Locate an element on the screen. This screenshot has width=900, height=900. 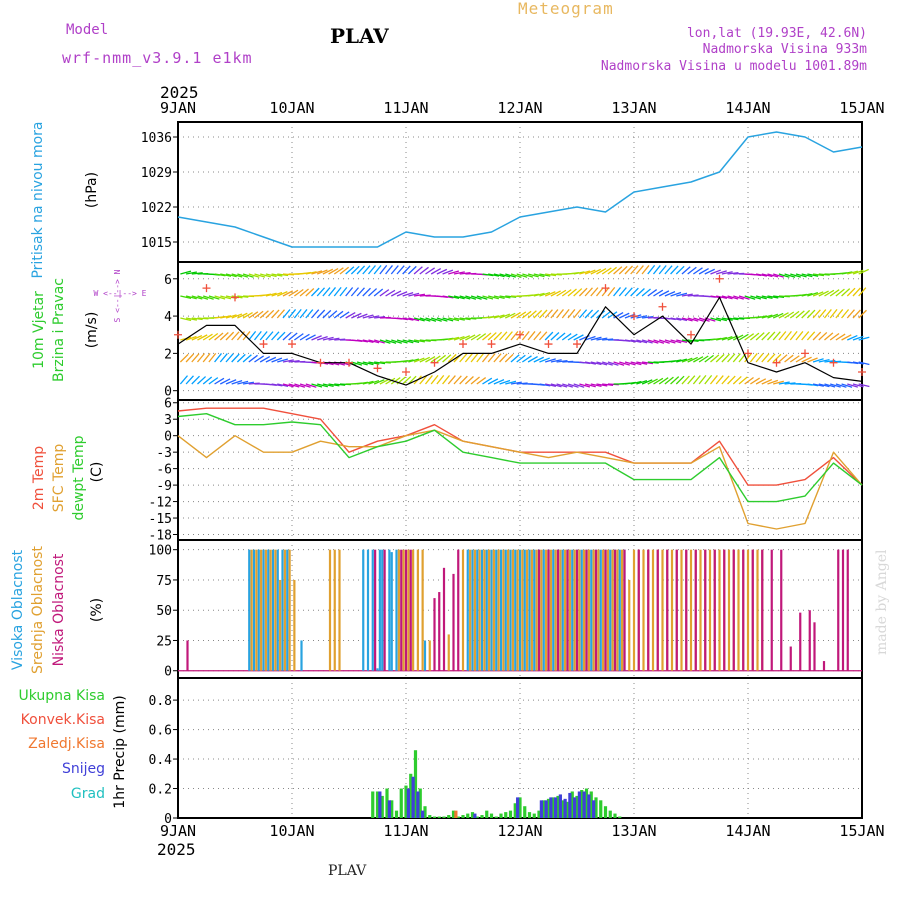
pressure-line is located at coordinates (520, 189).